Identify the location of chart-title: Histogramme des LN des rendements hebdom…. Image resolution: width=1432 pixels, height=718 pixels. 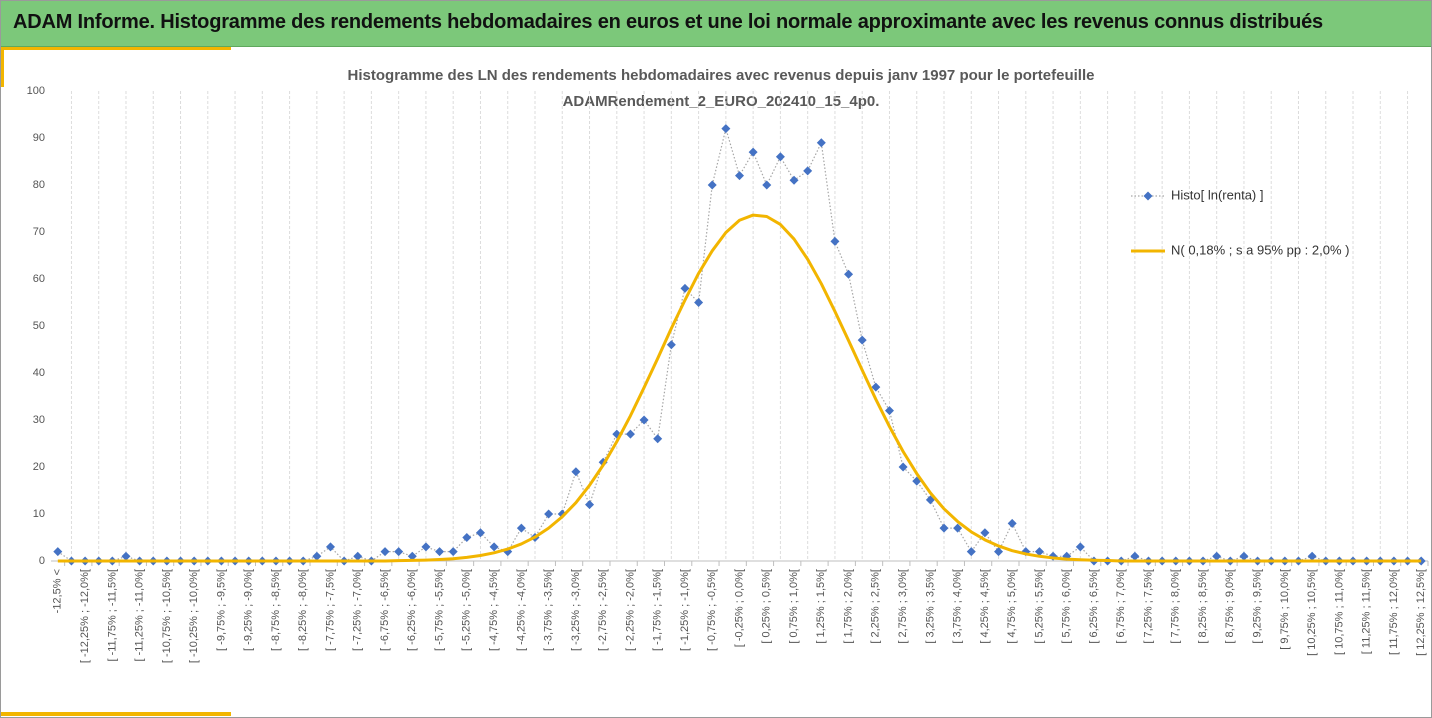
(721, 75).